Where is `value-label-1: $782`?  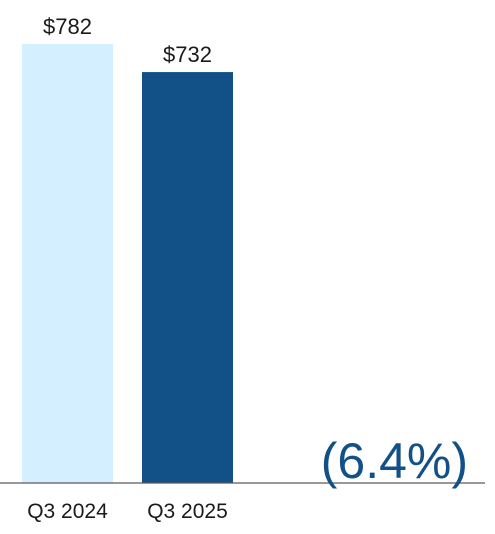
value-label-1: $782 is located at coordinates (67, 26).